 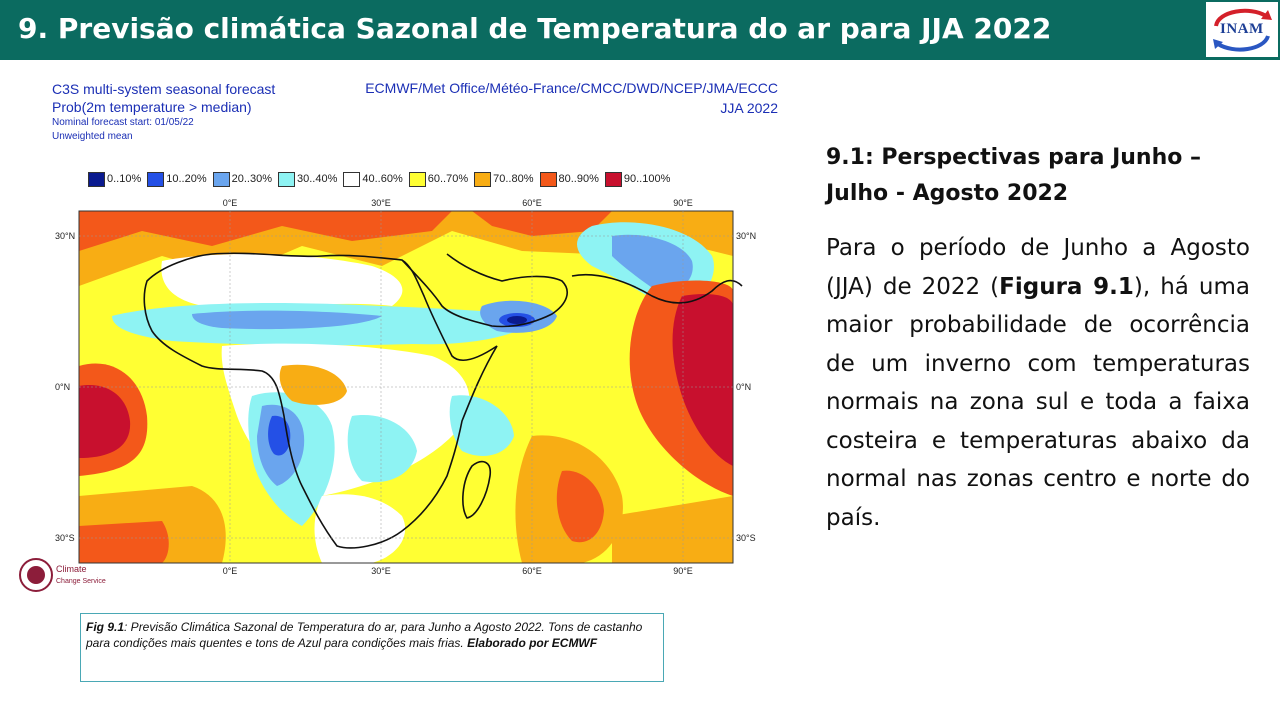 What do you see at coordinates (743, 387) in the screenshot?
I see `lat-label-right-0: 0°N` at bounding box center [743, 387].